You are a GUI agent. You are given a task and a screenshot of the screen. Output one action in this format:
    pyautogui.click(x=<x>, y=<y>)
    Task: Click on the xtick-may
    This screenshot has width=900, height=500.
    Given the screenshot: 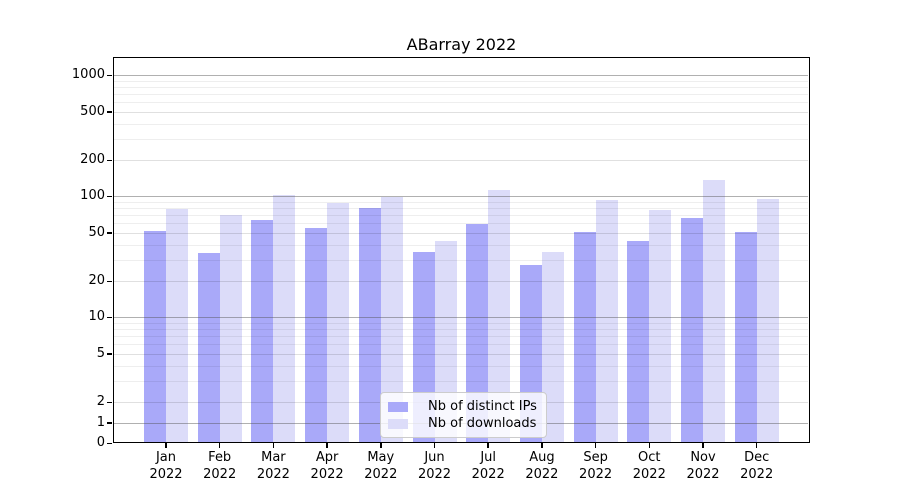 What is the action you would take?
    pyautogui.click(x=381, y=445)
    